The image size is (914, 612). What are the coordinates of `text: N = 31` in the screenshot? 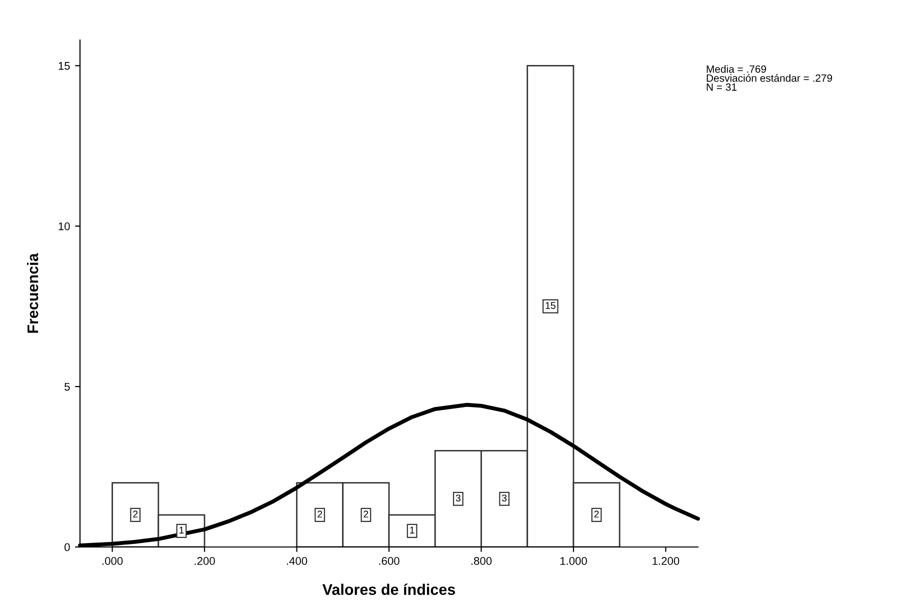 It's located at (721, 87).